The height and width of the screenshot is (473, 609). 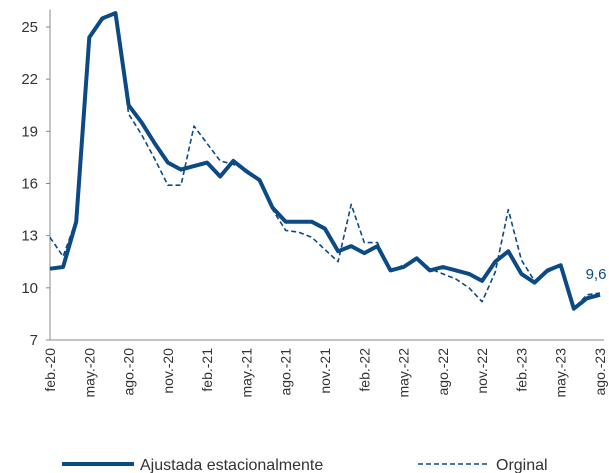 What do you see at coordinates (129, 372) in the screenshot?
I see `x-tick-label: ago.-20` at bounding box center [129, 372].